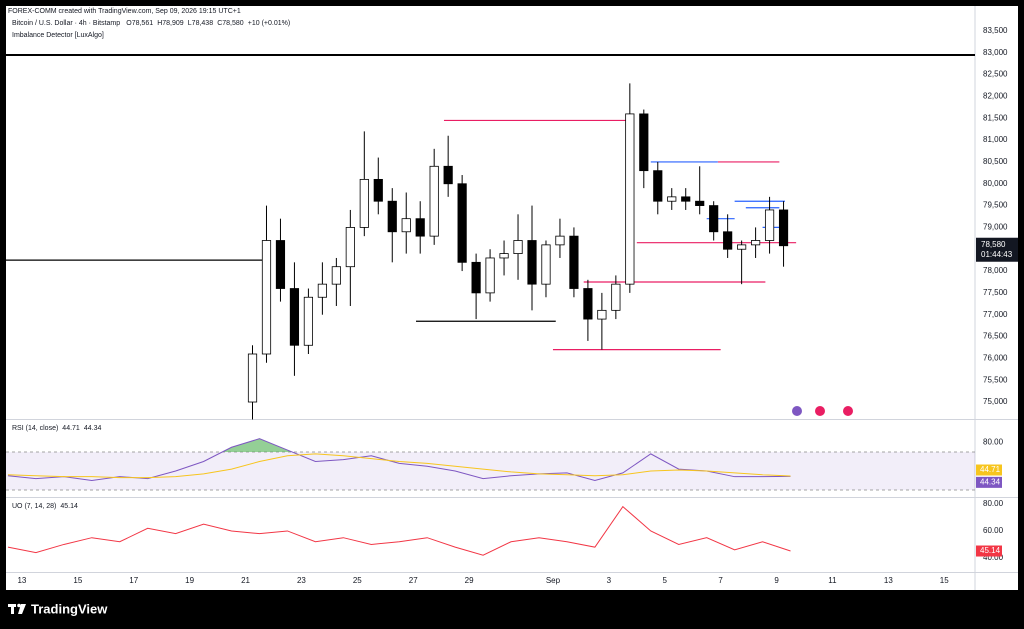 The width and height of the screenshot is (1024, 629). I want to click on x-tick-label: 17, so click(133, 580).